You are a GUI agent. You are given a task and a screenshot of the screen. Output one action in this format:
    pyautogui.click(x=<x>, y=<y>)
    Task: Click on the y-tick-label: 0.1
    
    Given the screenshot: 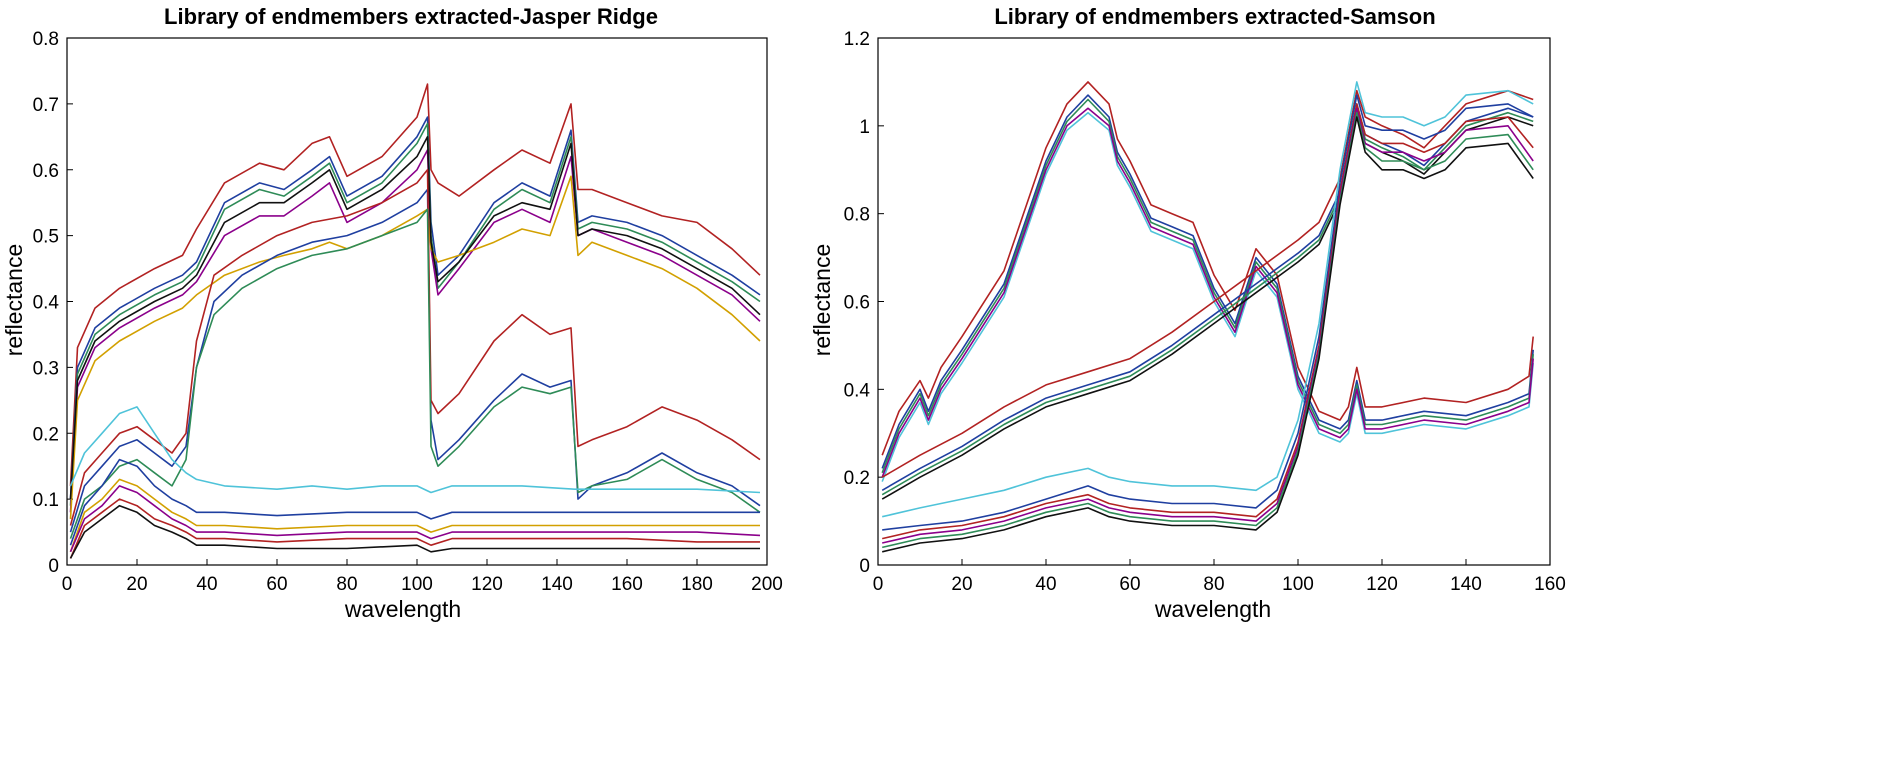 What is the action you would take?
    pyautogui.click(x=46, y=500)
    